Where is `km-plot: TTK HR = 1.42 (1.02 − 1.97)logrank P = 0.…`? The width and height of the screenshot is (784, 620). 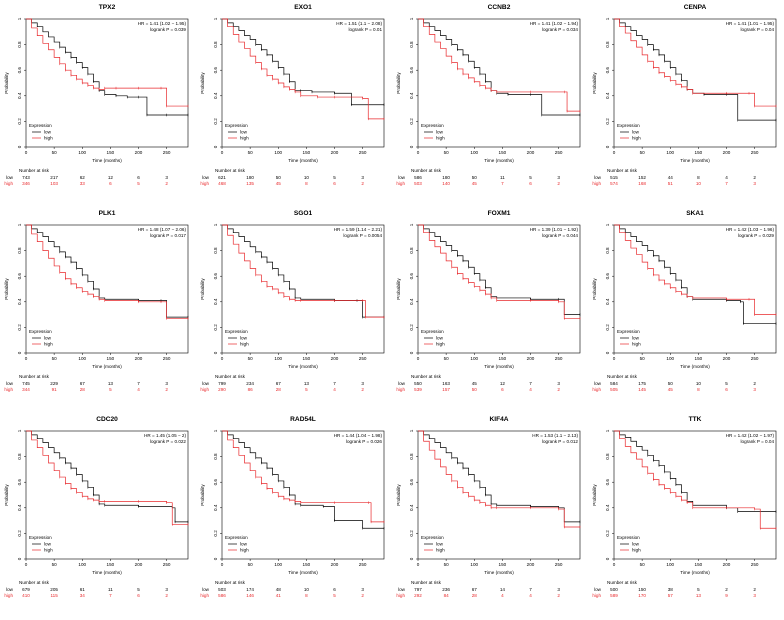 km-plot: TTK HR = 1.42 (1.02 − 1.97)logrank P = 0.… is located at coordinates (684, 507).